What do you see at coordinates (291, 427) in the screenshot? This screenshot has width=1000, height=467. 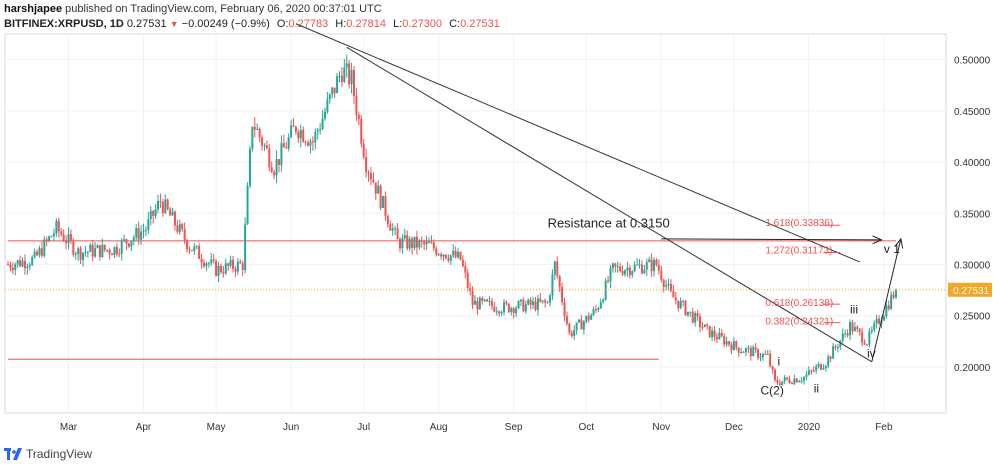 I see `x-tick-label: Jun` at bounding box center [291, 427].